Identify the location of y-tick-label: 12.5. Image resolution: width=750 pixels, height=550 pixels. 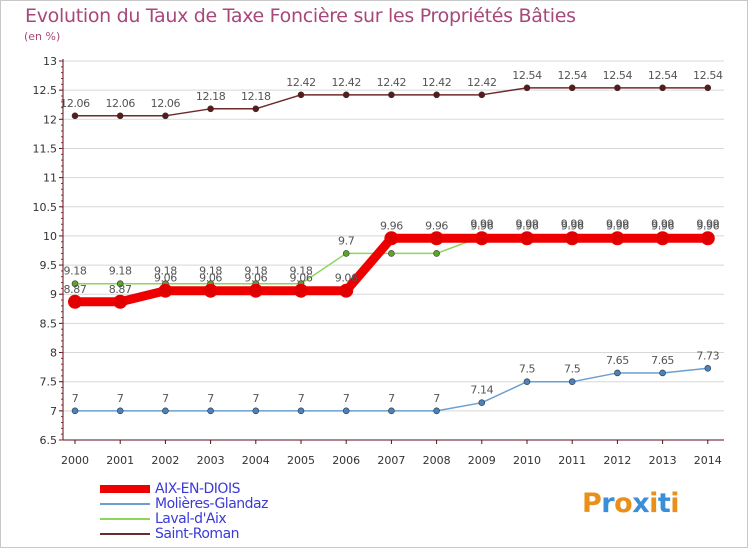
(45, 90).